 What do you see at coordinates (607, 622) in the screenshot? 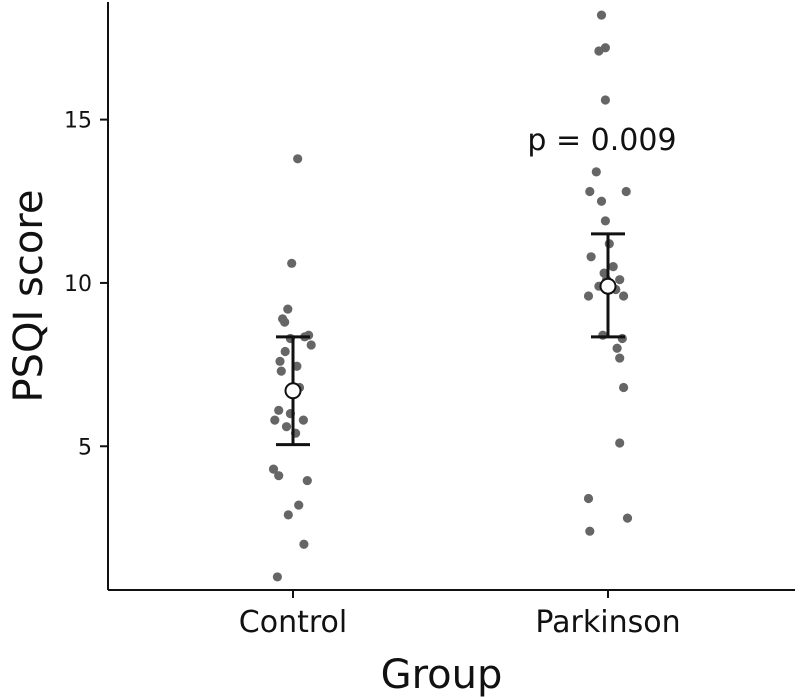
I see `x-tick-label-parkinson: Parkinson` at bounding box center [607, 622].